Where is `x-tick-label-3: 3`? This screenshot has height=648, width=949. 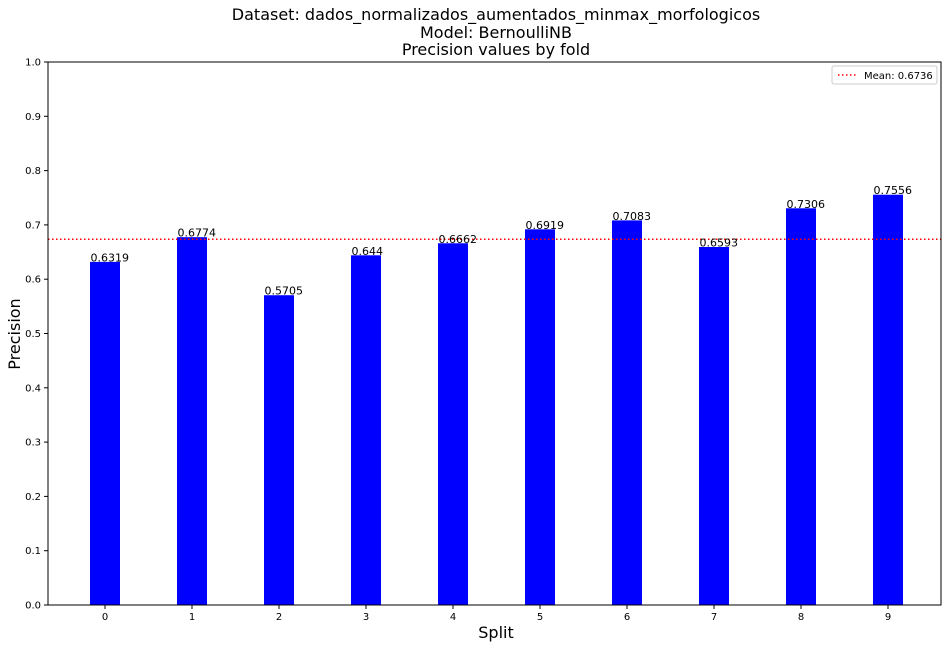 x-tick-label-3: 3 is located at coordinates (366, 617).